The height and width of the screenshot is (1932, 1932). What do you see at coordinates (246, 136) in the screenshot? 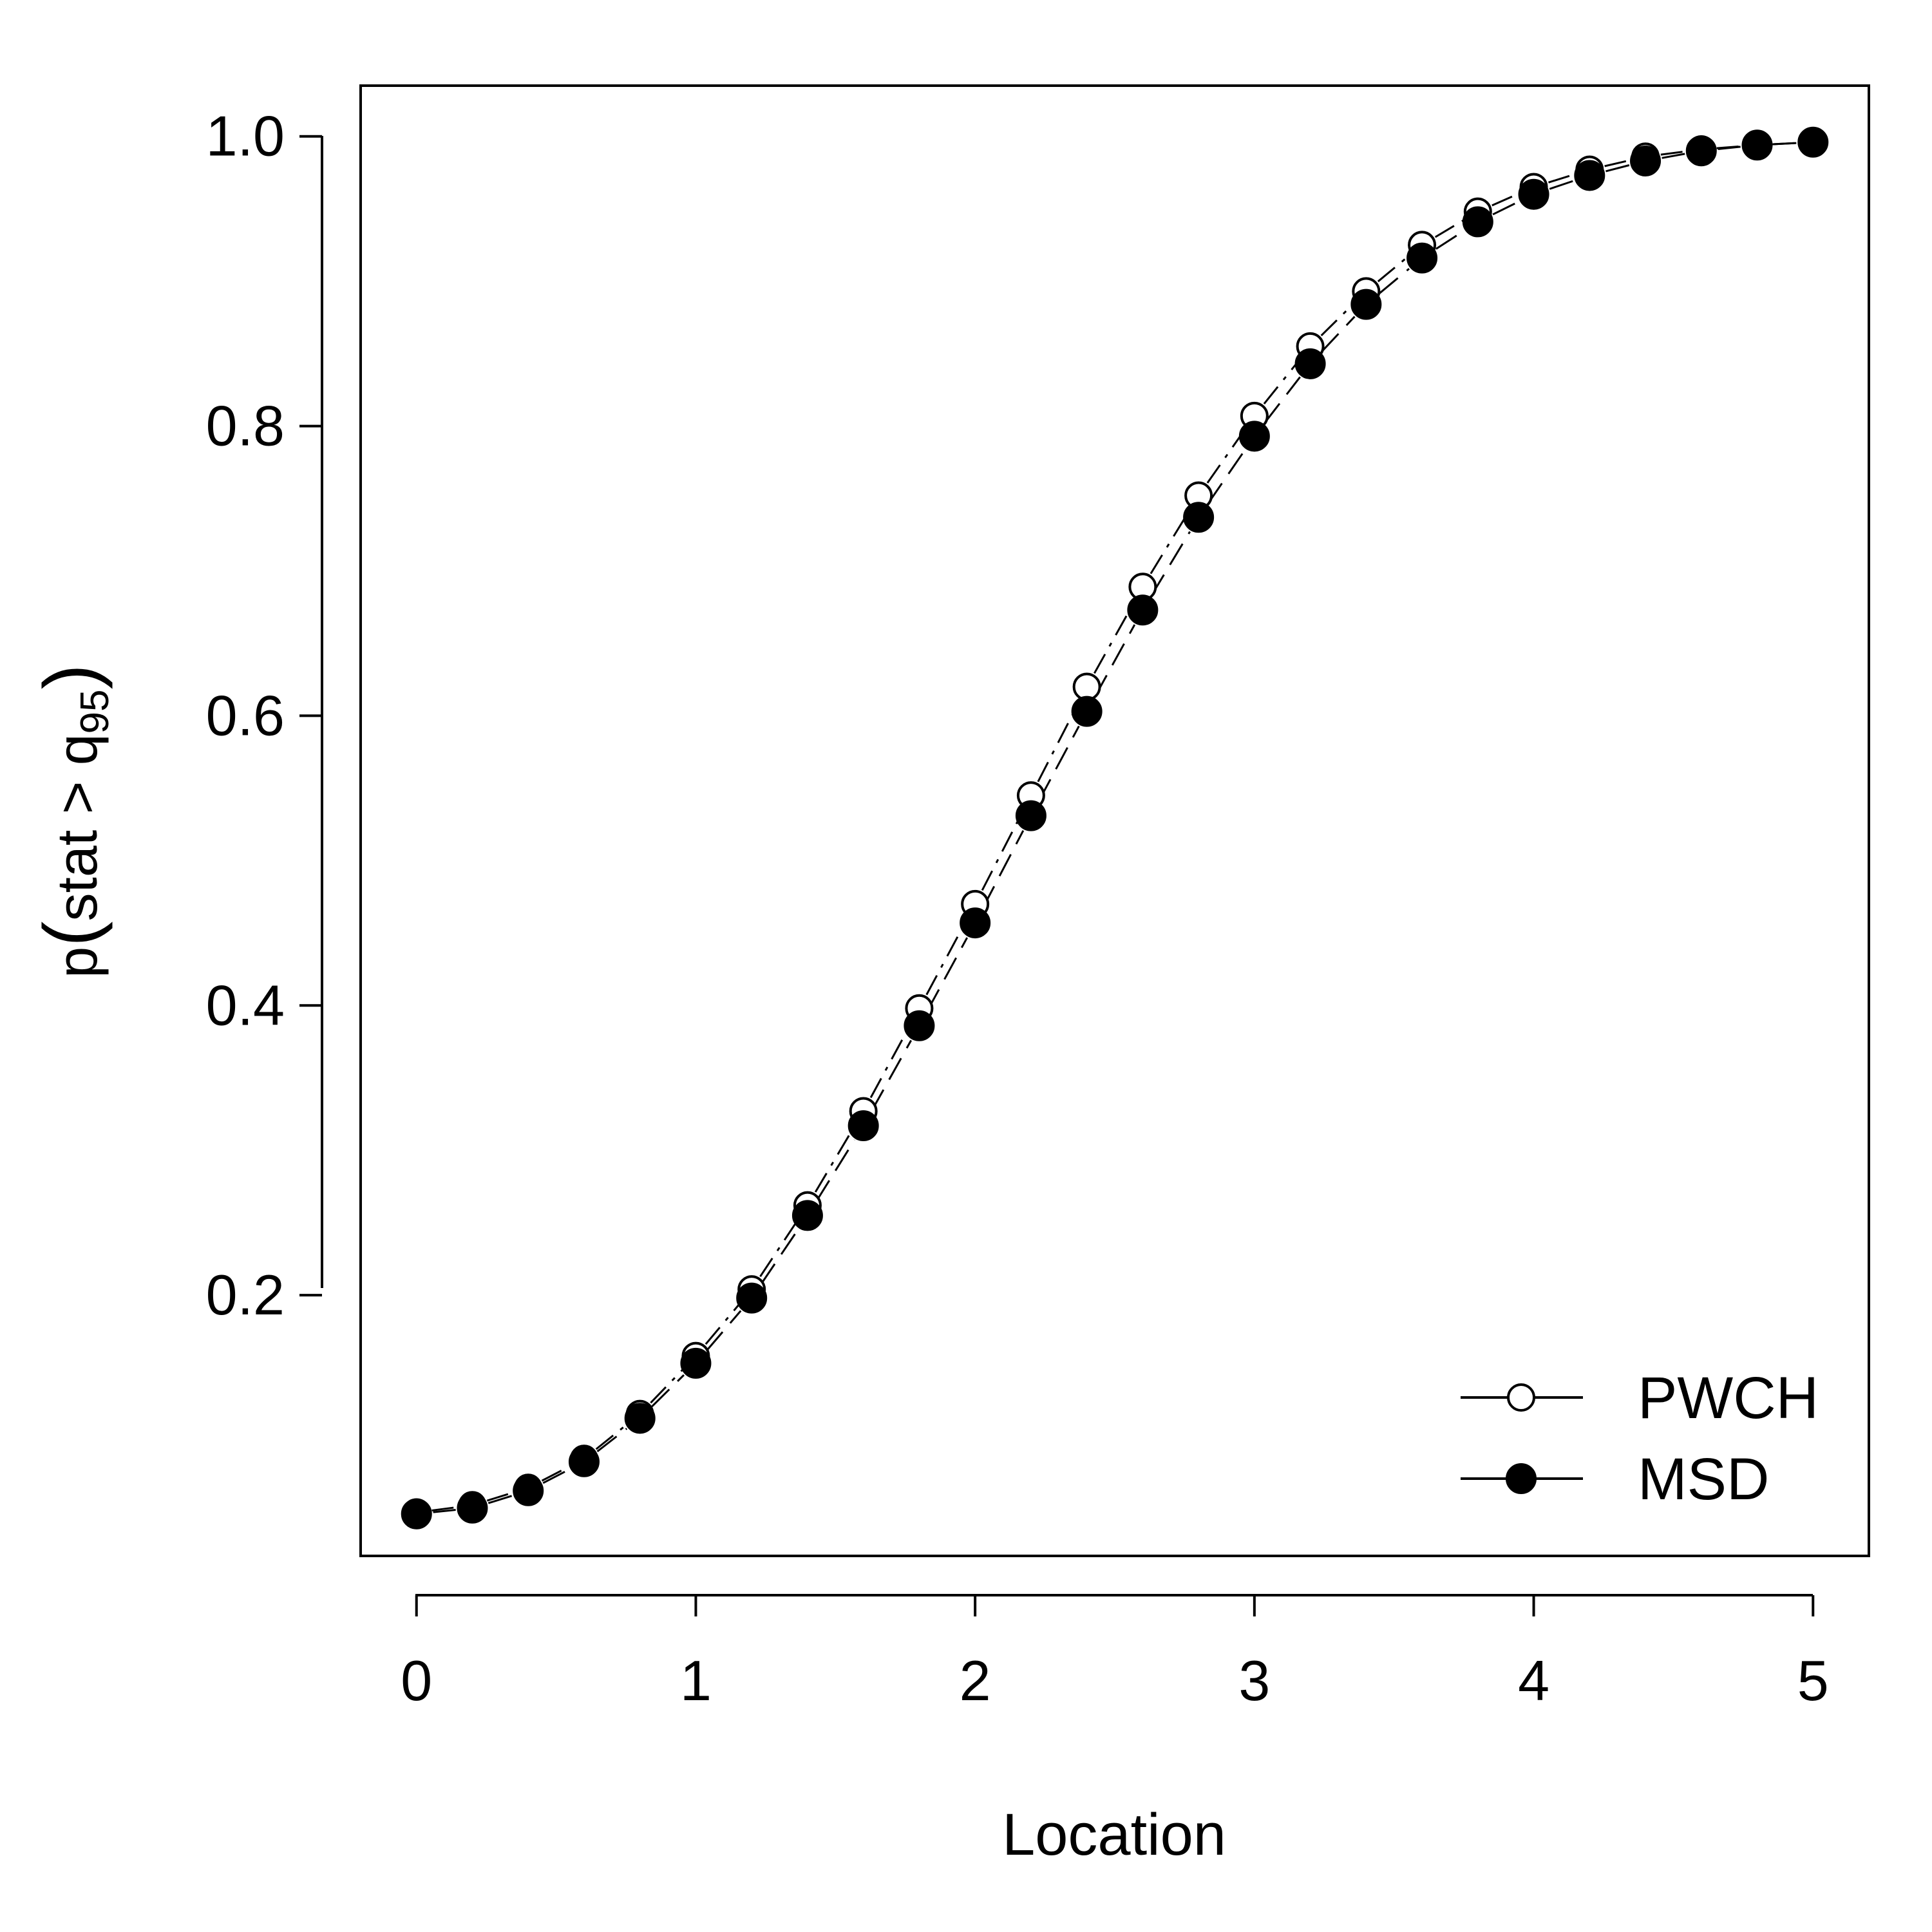
I see `y-tick-label: 1.0` at bounding box center [246, 136].